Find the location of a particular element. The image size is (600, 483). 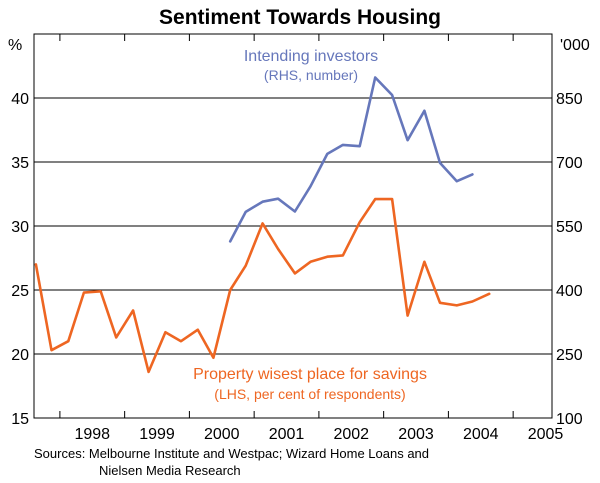

x-tick-label: 2001 is located at coordinates (287, 434).